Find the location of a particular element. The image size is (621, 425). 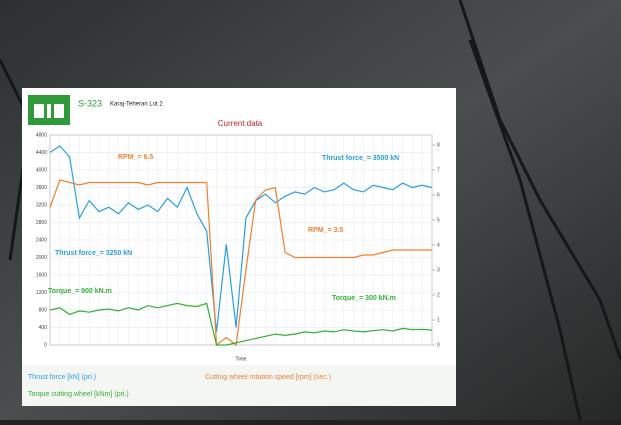

machine-code: S-323 is located at coordinates (90, 103).